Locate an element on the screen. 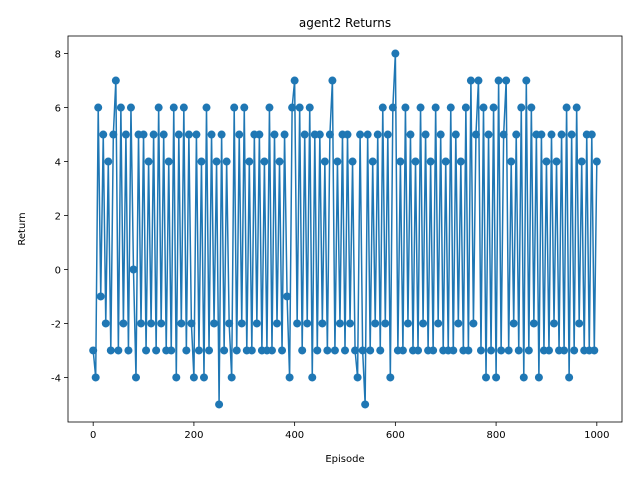 The width and height of the screenshot is (640, 484). x-tick-label: 400 is located at coordinates (294, 435).